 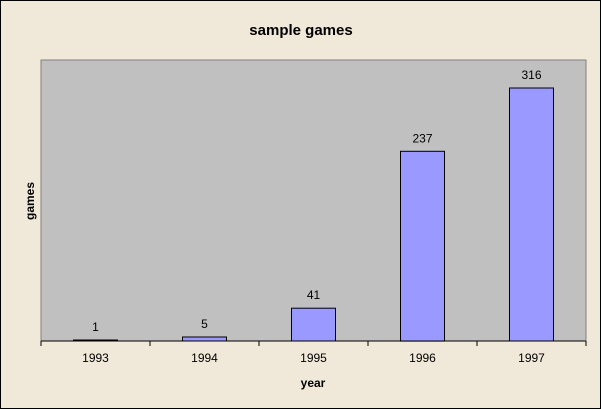 I want to click on data-label-1996: 237, so click(x=422, y=138).